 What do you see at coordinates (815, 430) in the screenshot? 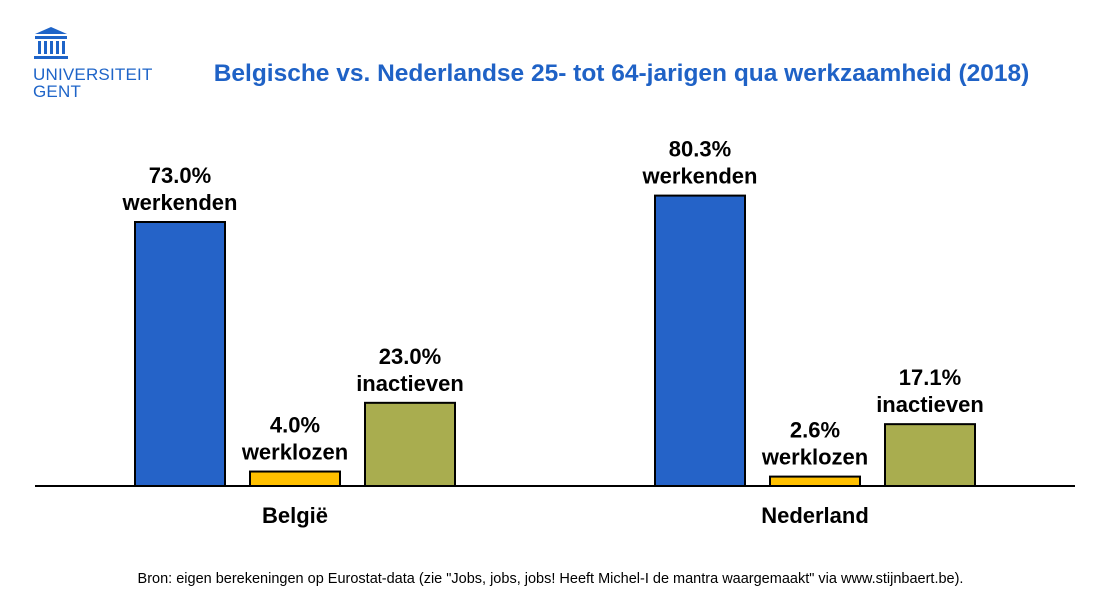
I see `data-label-value: 2.6%` at bounding box center [815, 430].